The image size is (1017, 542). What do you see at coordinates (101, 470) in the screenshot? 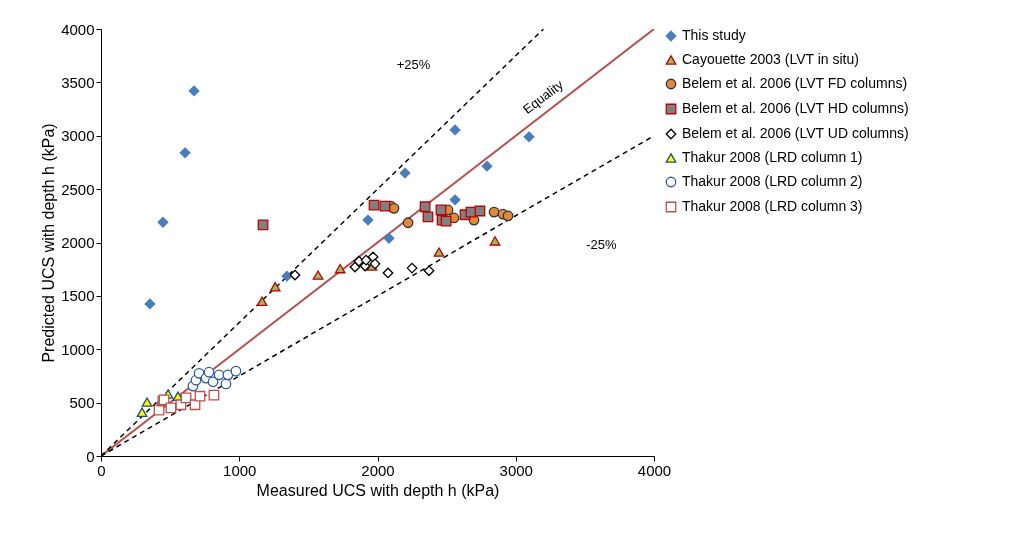
I see `x-tick-label: 0` at bounding box center [101, 470].